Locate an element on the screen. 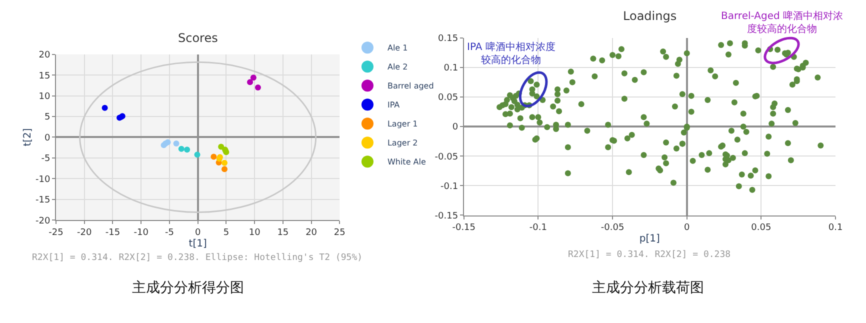  legend-label: Ale 1 is located at coordinates (397, 48).